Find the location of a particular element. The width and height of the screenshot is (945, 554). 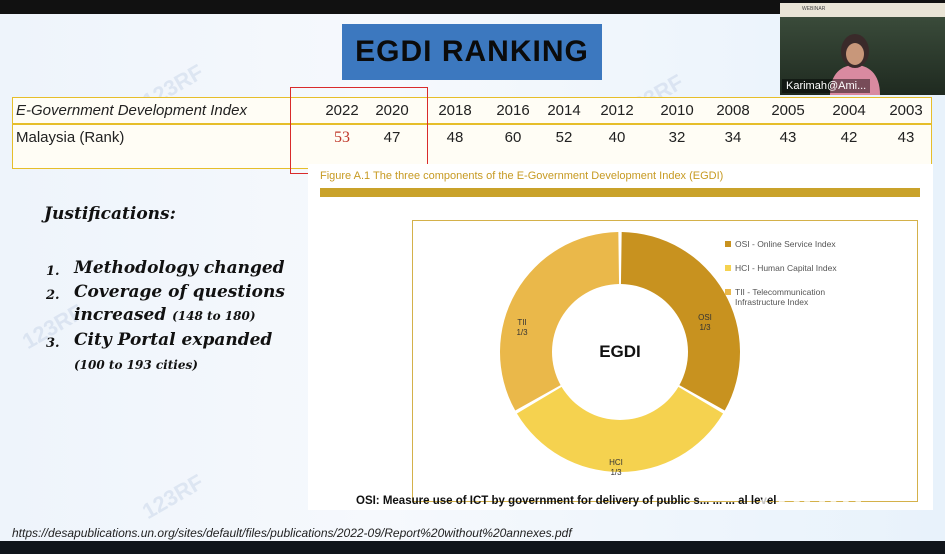

legend-item: OSI - Online Service Index is located at coordinates (780, 244).